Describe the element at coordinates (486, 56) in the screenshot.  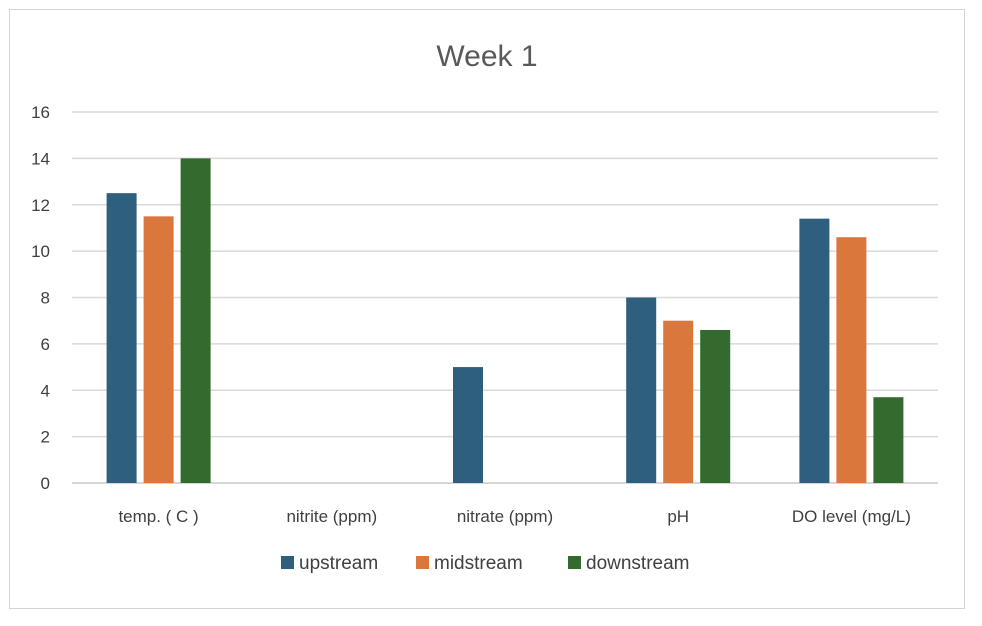
I see `chart-title: Week 1` at that location.